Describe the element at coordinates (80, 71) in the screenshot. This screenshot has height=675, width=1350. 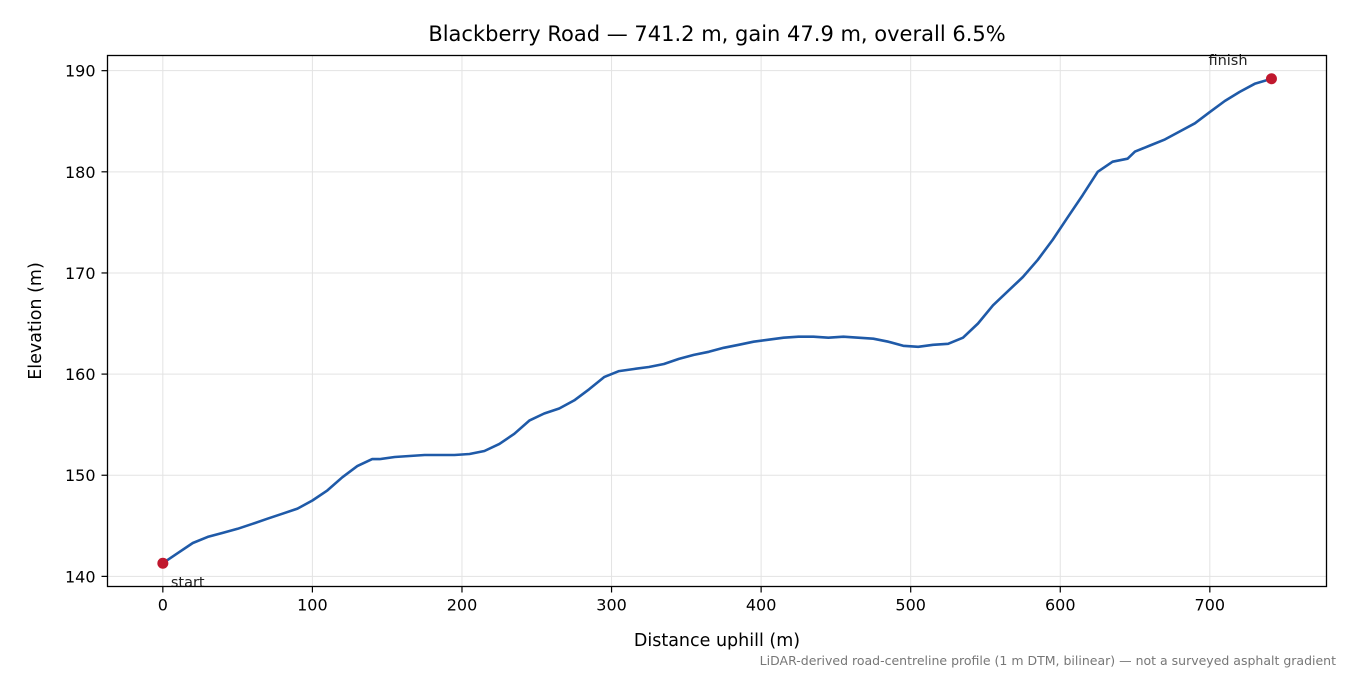
I see `y-tick-label: 190` at that location.